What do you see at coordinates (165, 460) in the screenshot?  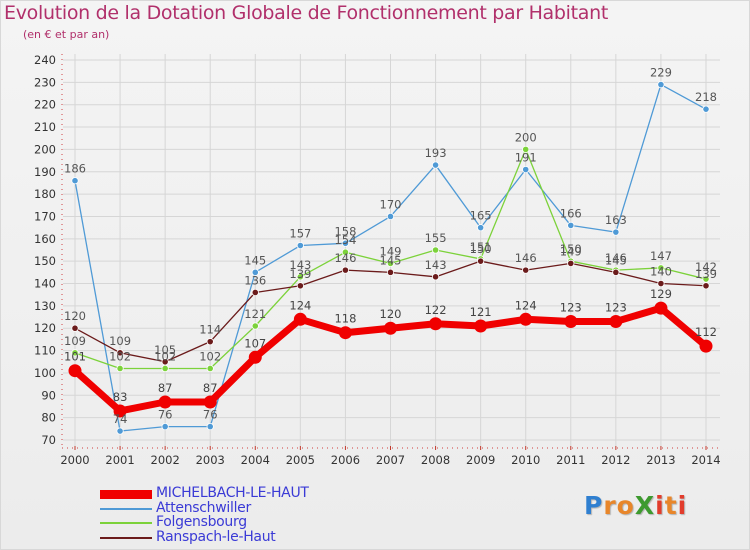 I see `x-tick-label: 2002` at bounding box center [165, 460].